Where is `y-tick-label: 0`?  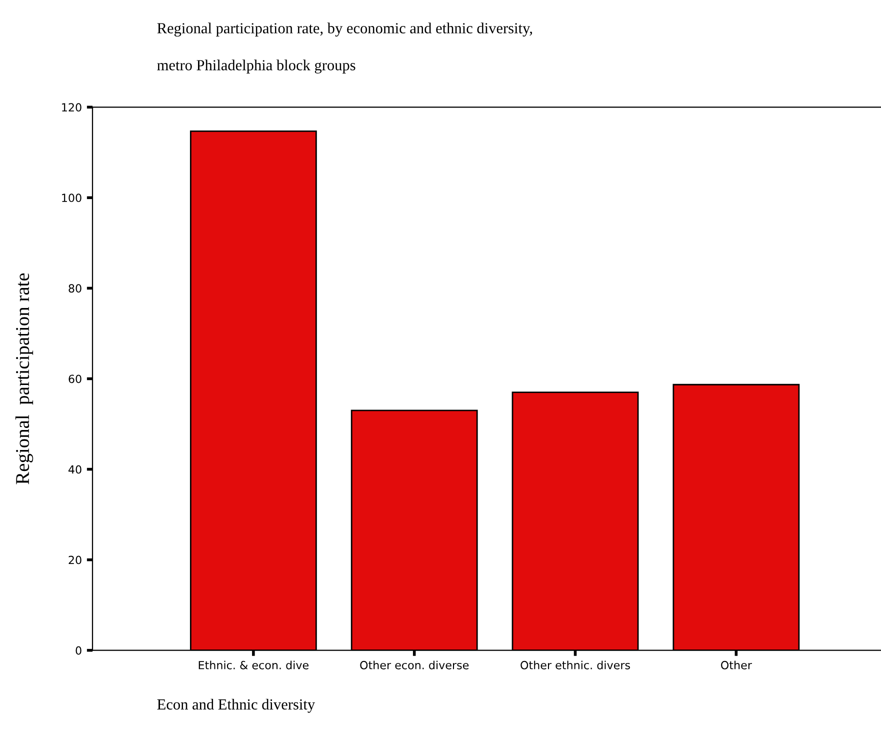
y-tick-label: 0 is located at coordinates (79, 650).